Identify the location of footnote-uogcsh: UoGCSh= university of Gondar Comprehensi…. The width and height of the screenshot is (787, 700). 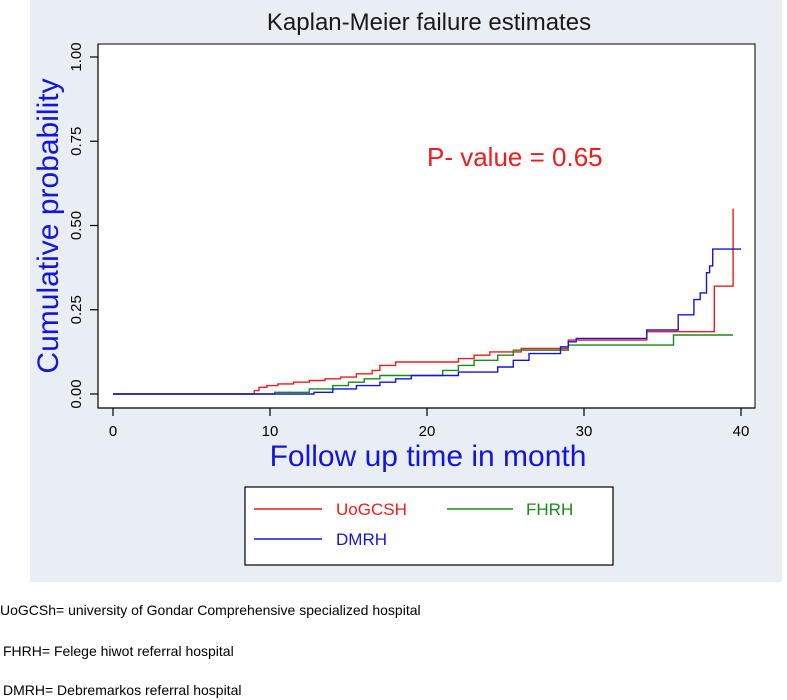
(210, 610).